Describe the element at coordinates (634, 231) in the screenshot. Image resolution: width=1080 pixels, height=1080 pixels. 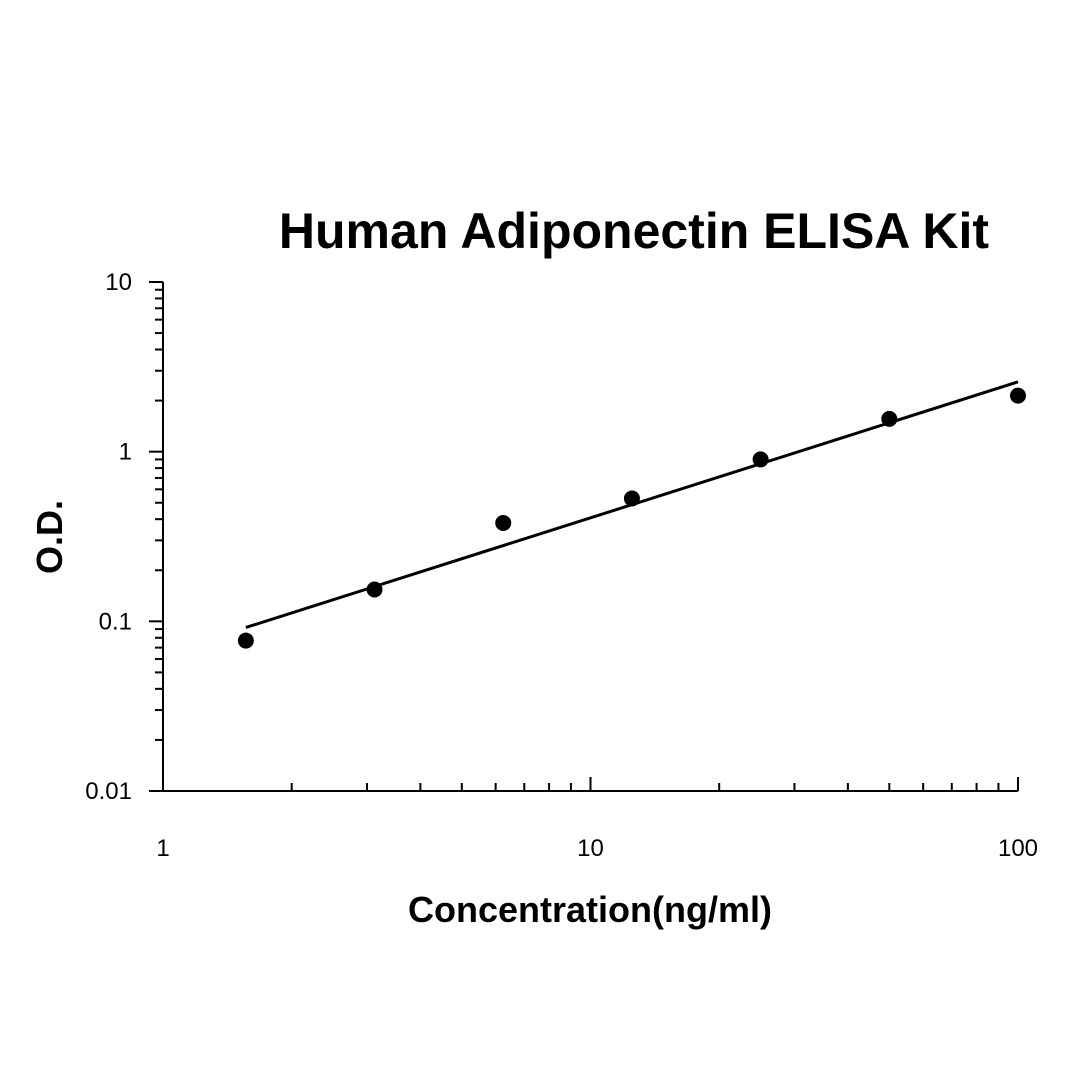
I see `chart-title: Human Adiponectin ELISA Kit` at that location.